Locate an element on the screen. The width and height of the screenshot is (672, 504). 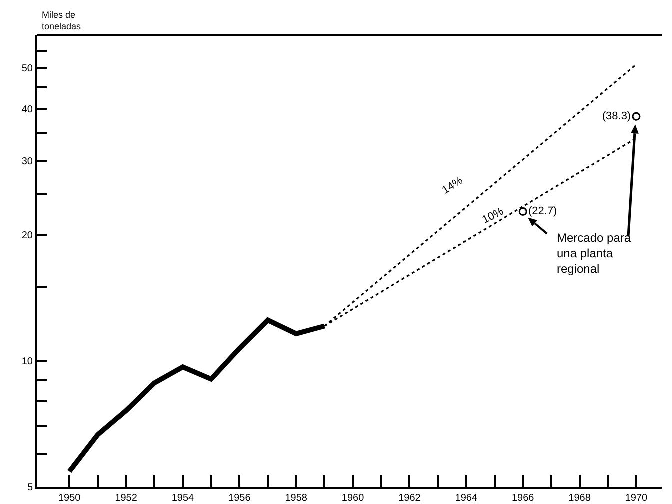
x-tick-label: 1954 is located at coordinates (183, 498).